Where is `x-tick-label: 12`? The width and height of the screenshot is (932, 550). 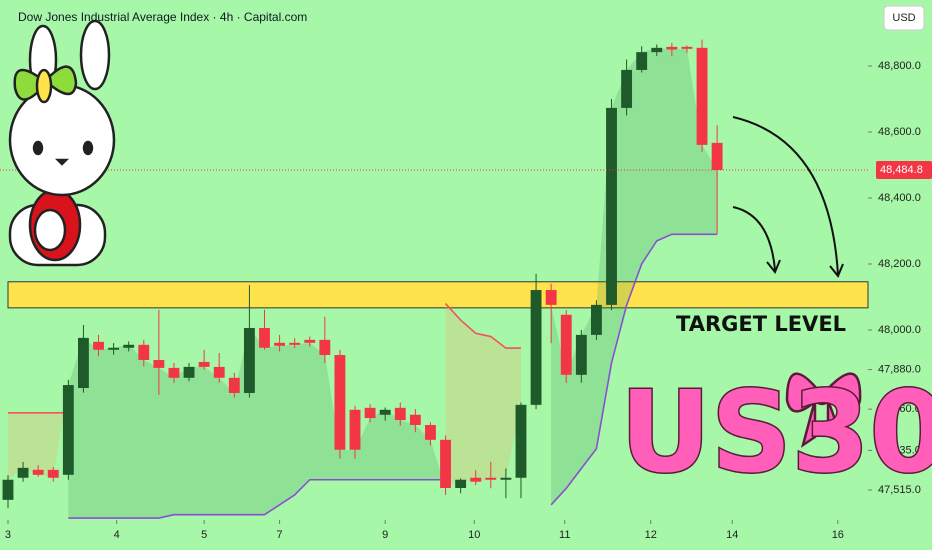 x-tick-label: 12 is located at coordinates (651, 535).